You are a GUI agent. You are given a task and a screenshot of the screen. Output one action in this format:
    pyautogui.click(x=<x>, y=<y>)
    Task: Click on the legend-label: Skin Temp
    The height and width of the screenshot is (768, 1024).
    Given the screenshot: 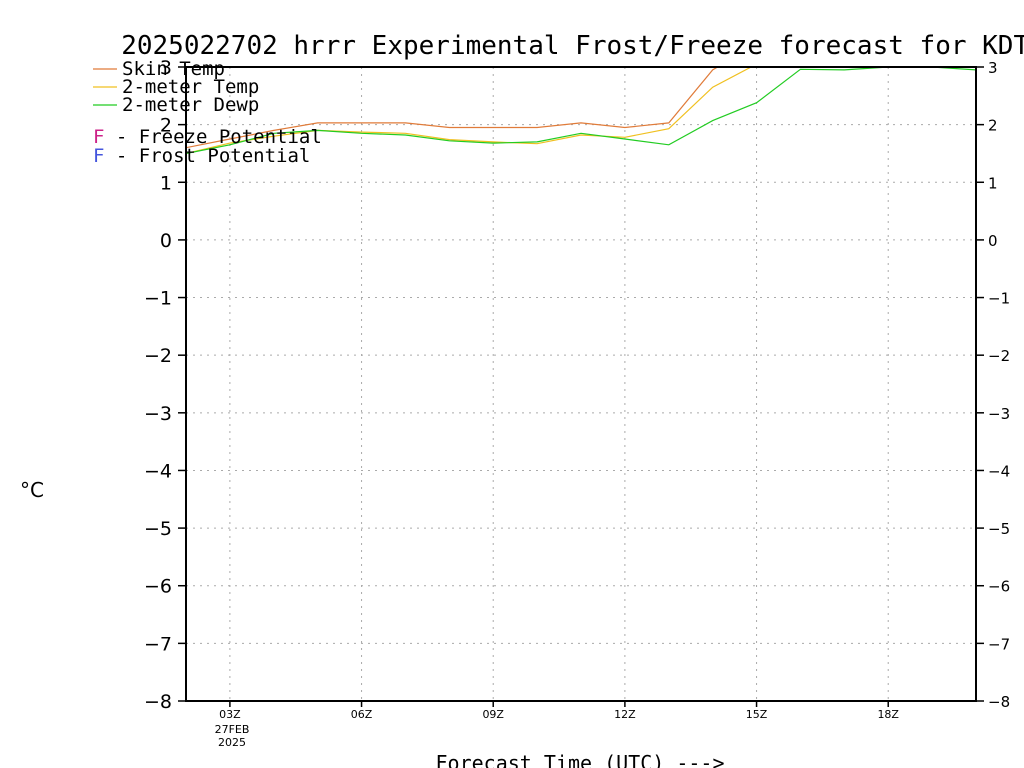 What is the action you would take?
    pyautogui.click(x=173, y=69)
    